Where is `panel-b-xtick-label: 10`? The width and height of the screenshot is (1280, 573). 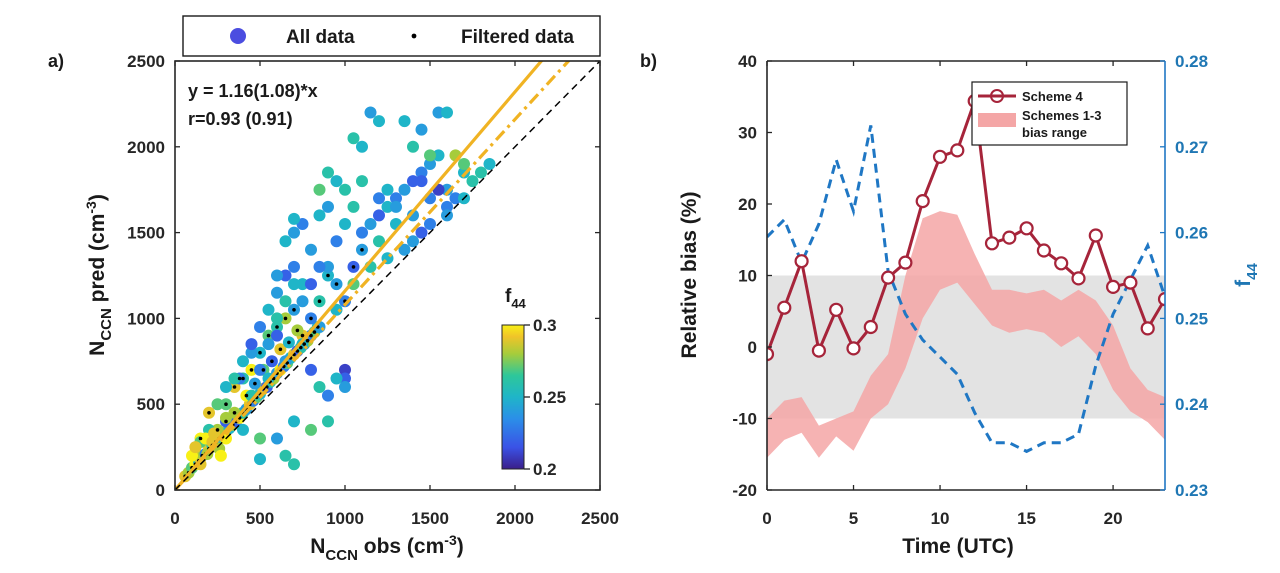 panel-b-xtick-label: 10 is located at coordinates (940, 518).